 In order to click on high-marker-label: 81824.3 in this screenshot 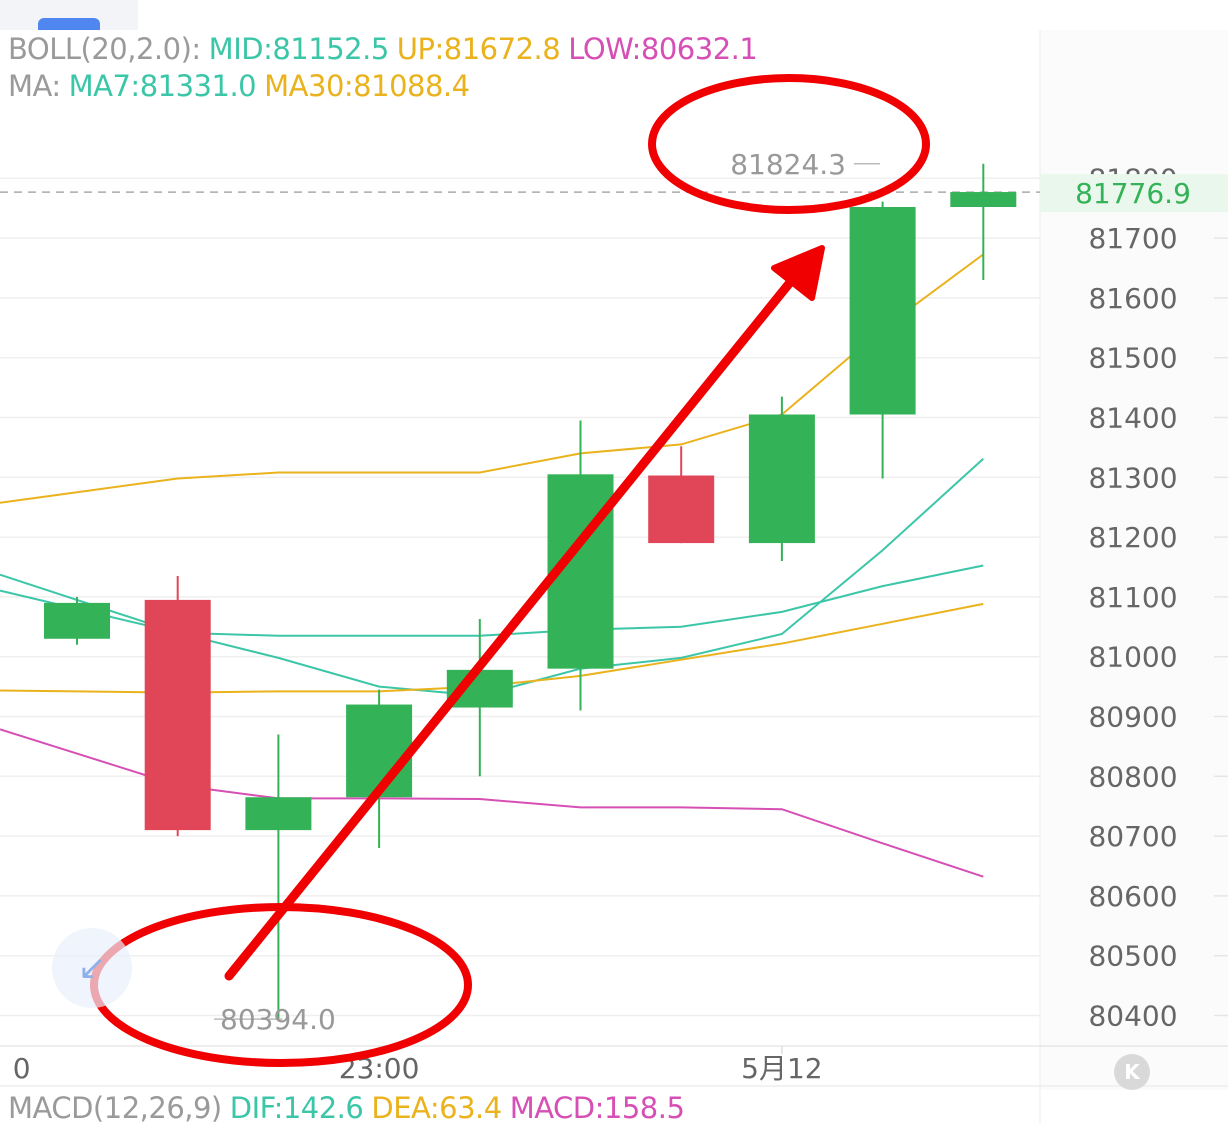, I will do `click(788, 164)`.